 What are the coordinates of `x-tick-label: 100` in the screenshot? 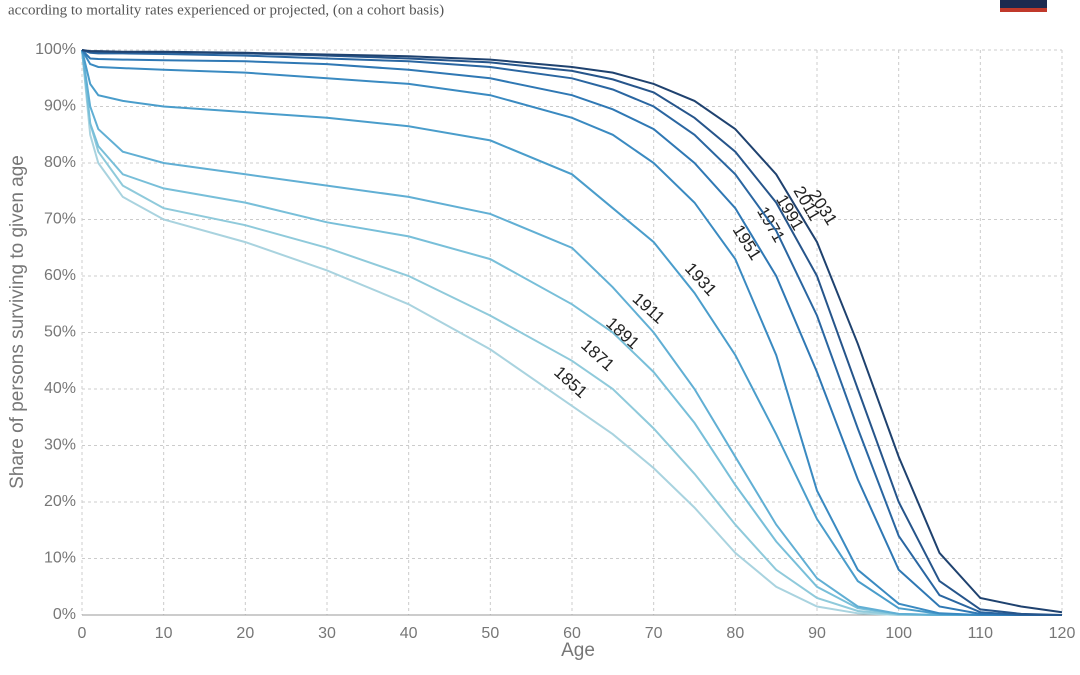 It's located at (898, 633).